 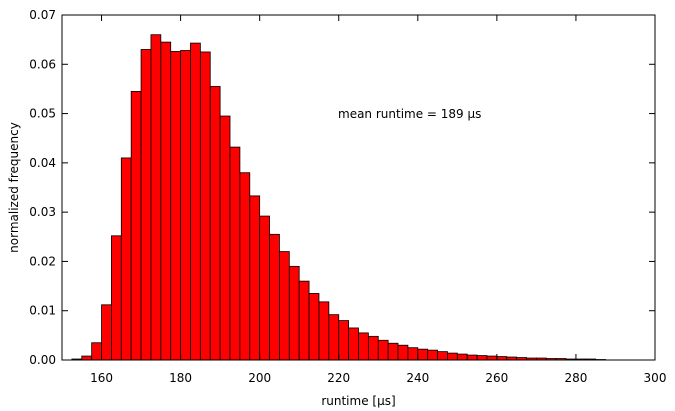 I want to click on x-tick-label: 240, so click(x=417, y=378).